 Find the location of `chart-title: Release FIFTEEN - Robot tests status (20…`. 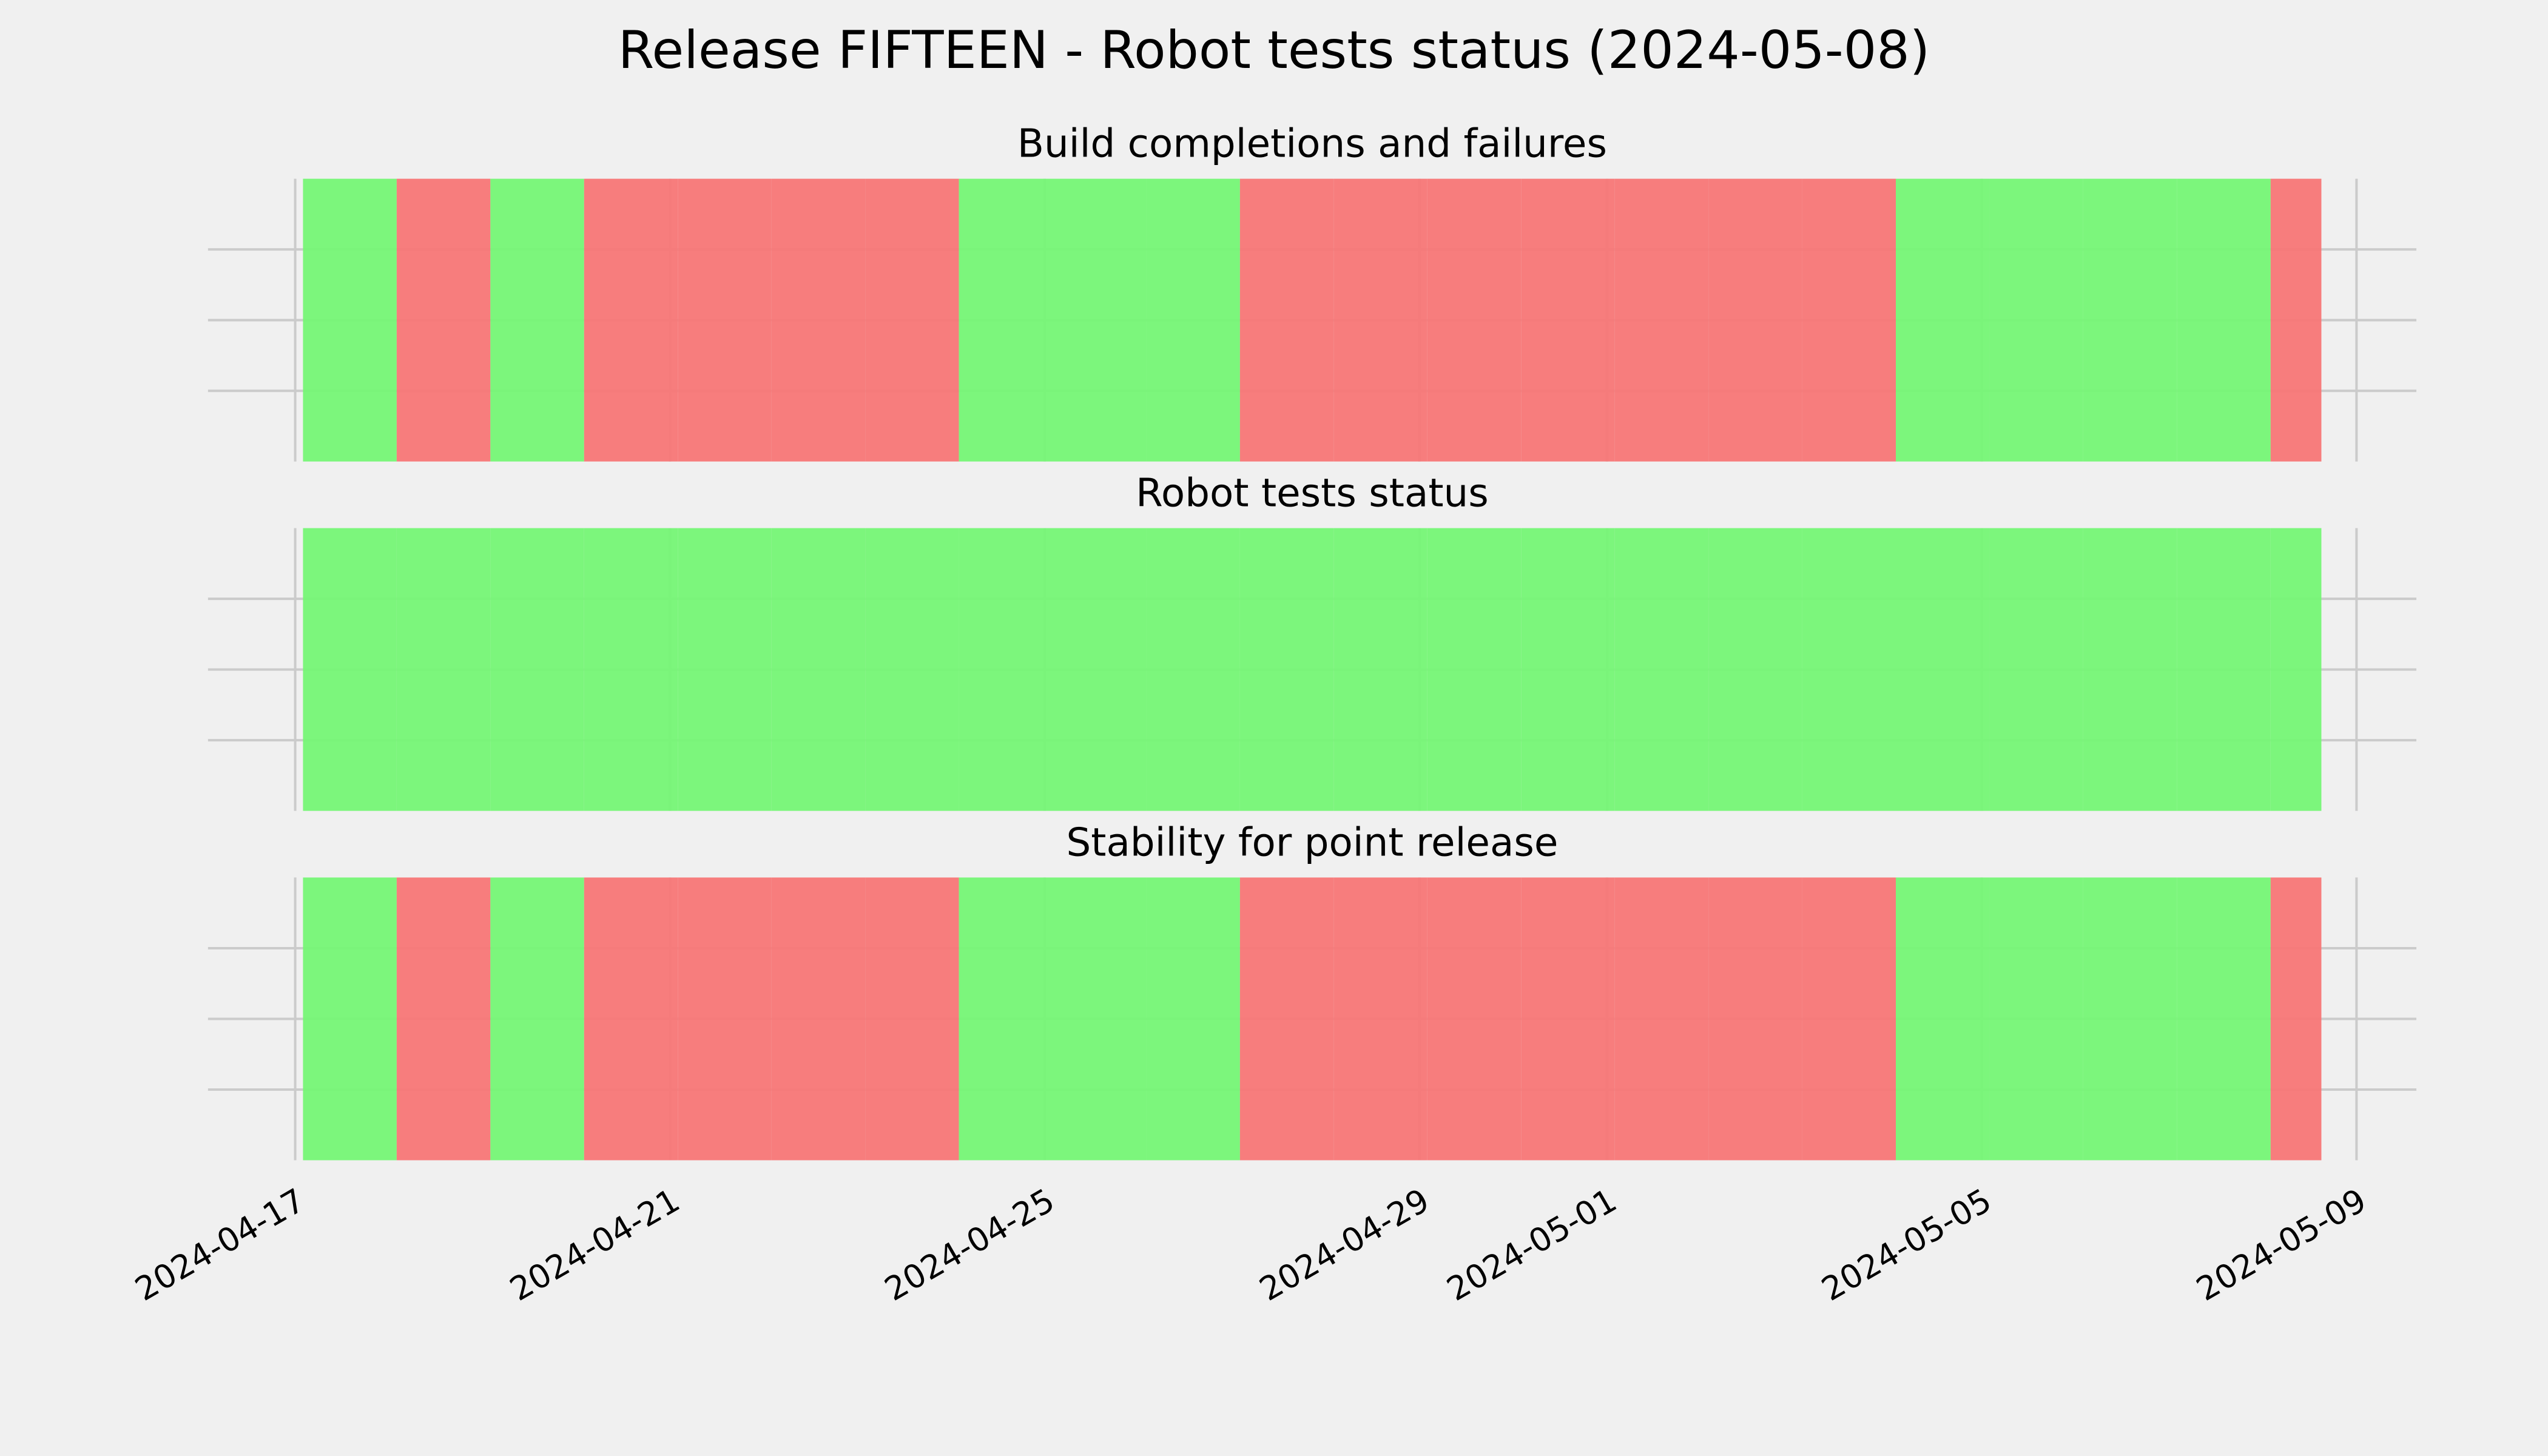

chart-title: Release FIFTEEN - Robot tests status (20… is located at coordinates (1274, 50).